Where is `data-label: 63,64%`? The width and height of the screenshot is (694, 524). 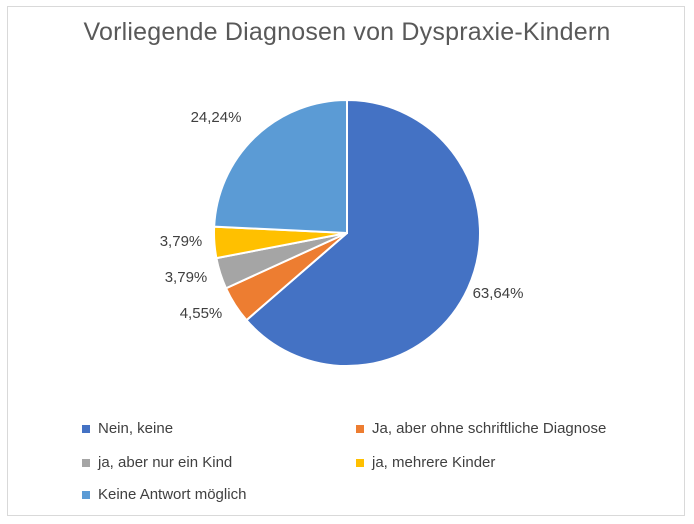
data-label: 63,64% is located at coordinates (498, 293).